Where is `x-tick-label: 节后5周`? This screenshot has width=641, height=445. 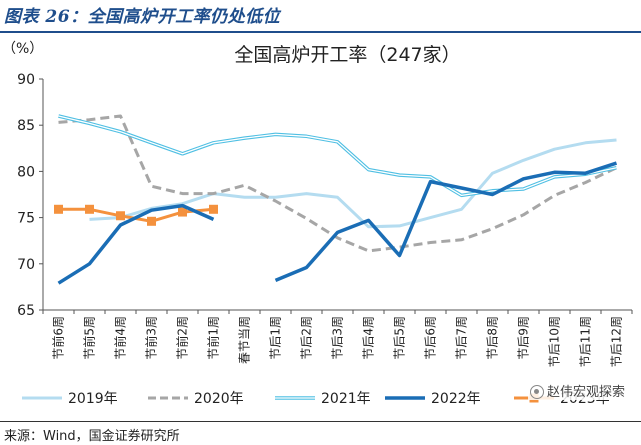
x-tick-label: 节后5周 is located at coordinates (400, 338).